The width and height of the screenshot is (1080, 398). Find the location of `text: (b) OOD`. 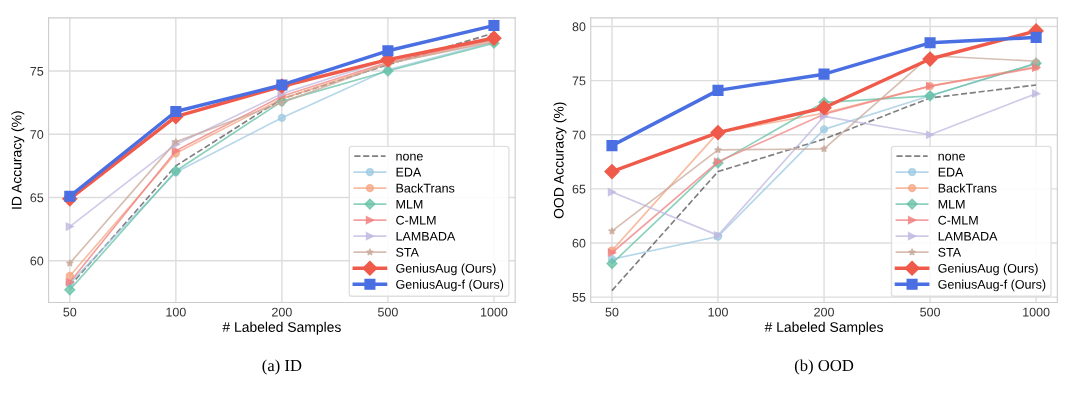

text: (b) OOD is located at coordinates (824, 367).